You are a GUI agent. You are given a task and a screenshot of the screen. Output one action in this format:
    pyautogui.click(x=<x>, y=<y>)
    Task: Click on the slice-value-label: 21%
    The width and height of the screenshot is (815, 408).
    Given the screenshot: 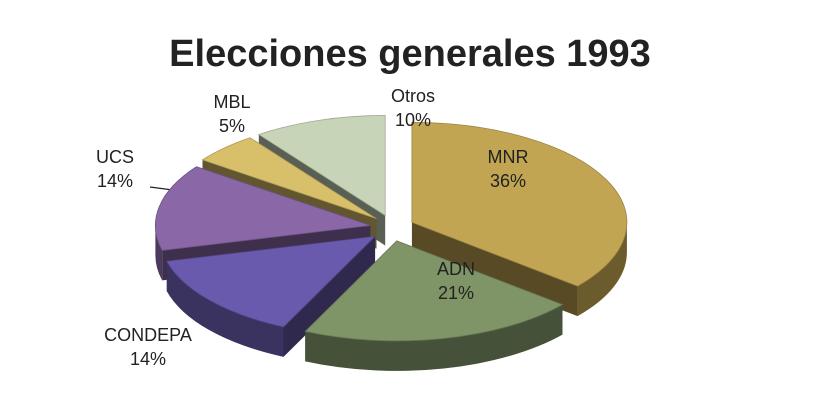 What is the action you would take?
    pyautogui.click(x=456, y=293)
    